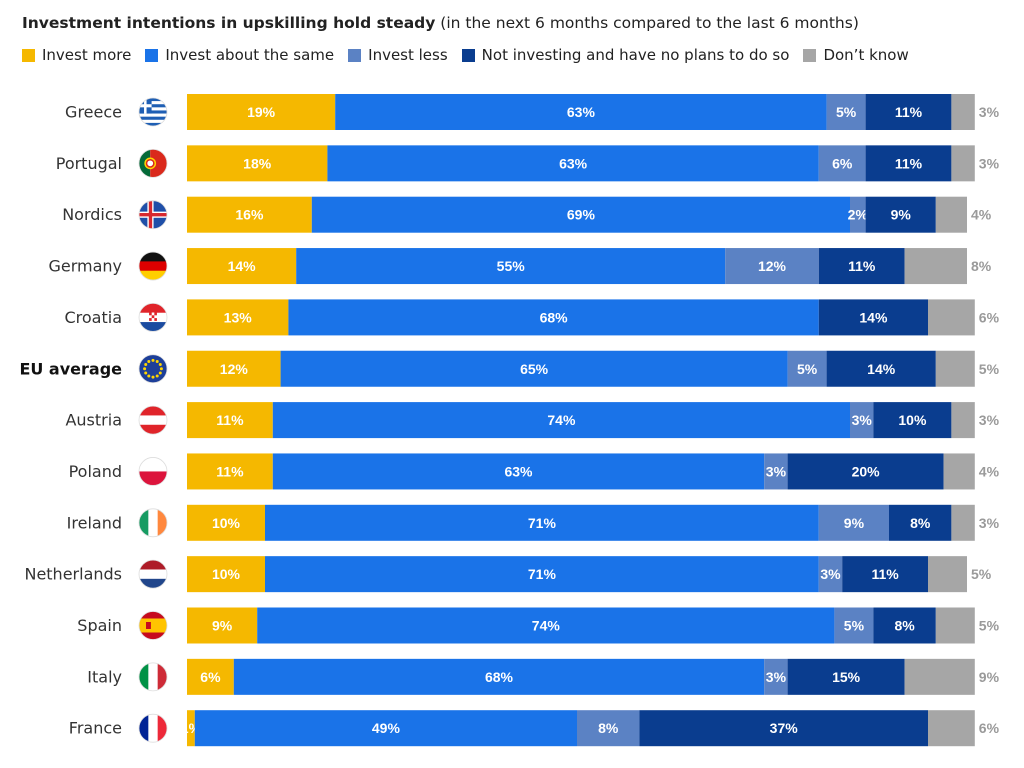  I want to click on ireland-flag, so click(153, 523).